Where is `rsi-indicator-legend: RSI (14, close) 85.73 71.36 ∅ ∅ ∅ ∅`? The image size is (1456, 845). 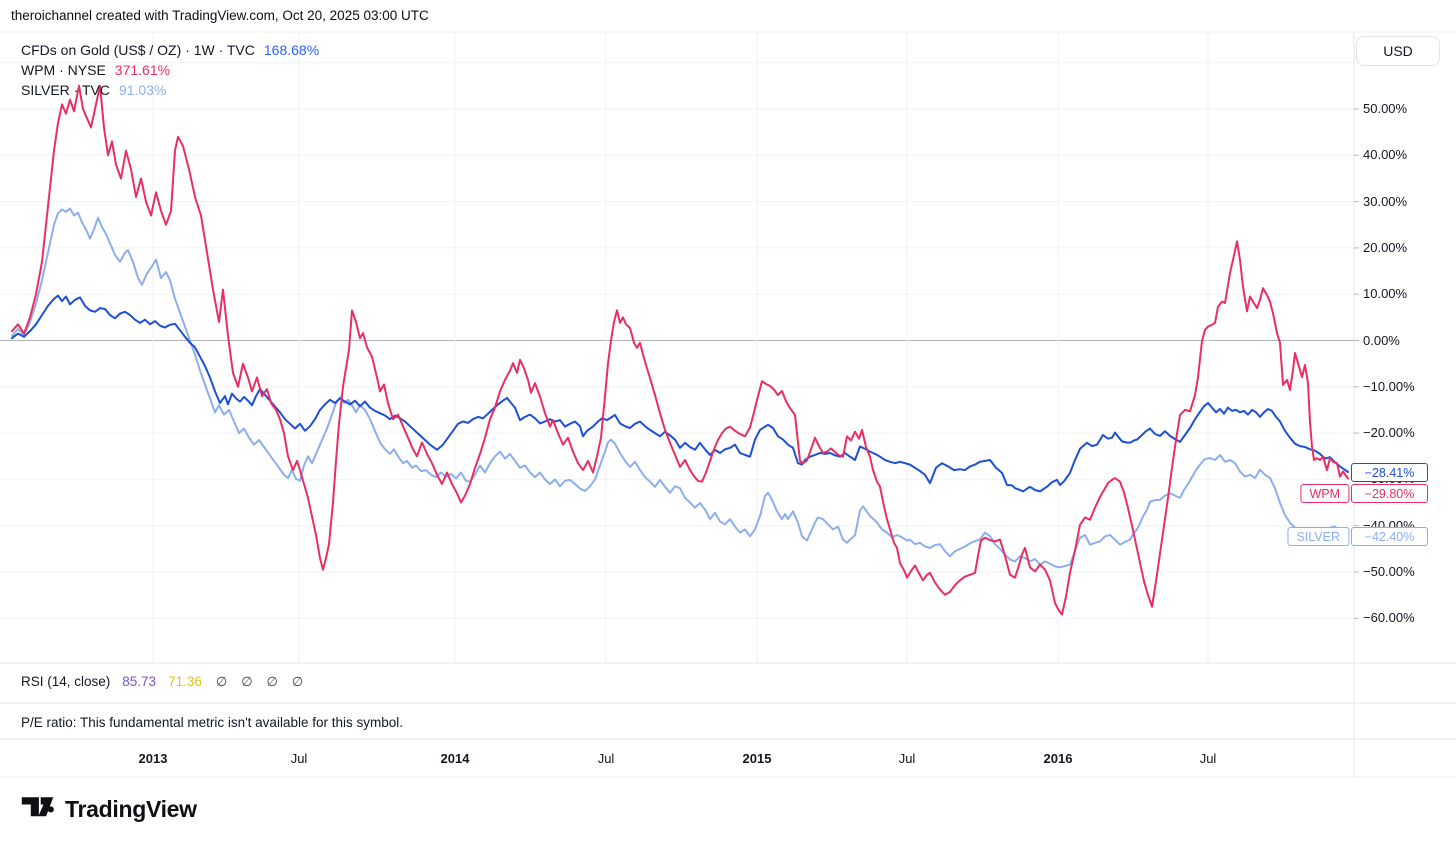 rsi-indicator-legend: RSI (14, close) 85.73 71.36 ∅ ∅ ∅ ∅ is located at coordinates (162, 682).